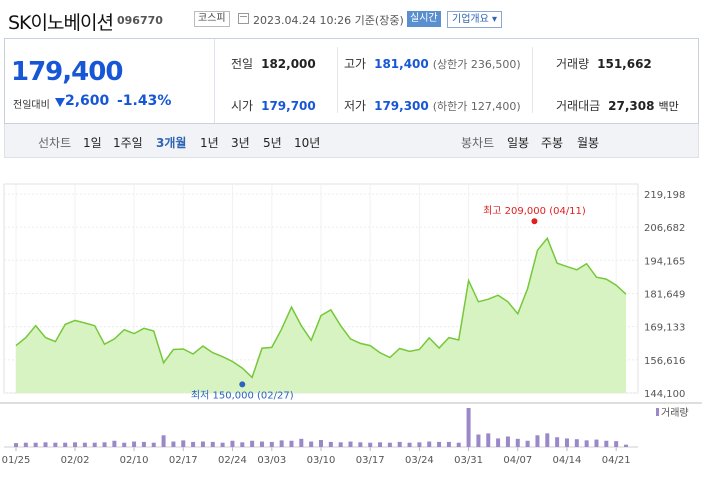 The image size is (702, 483). I want to click on high-label: 고가, so click(355, 64).